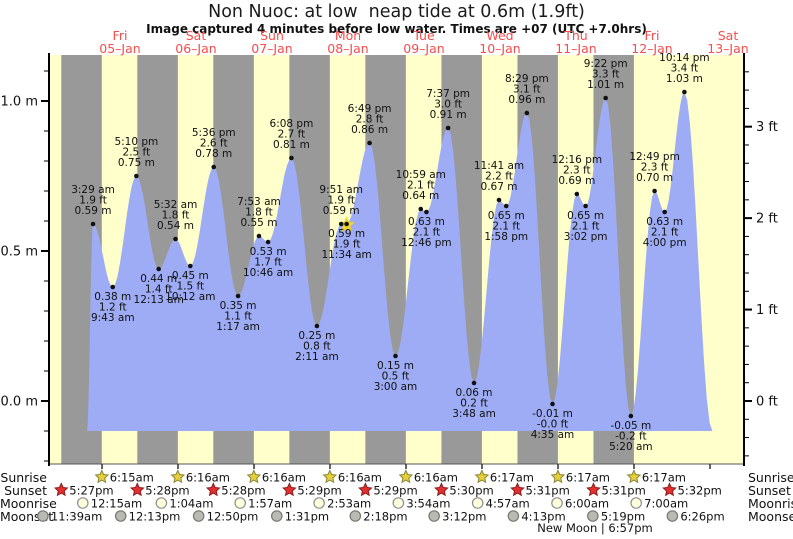  I want to click on tide-point-label: 4:00 pm, so click(665, 243).